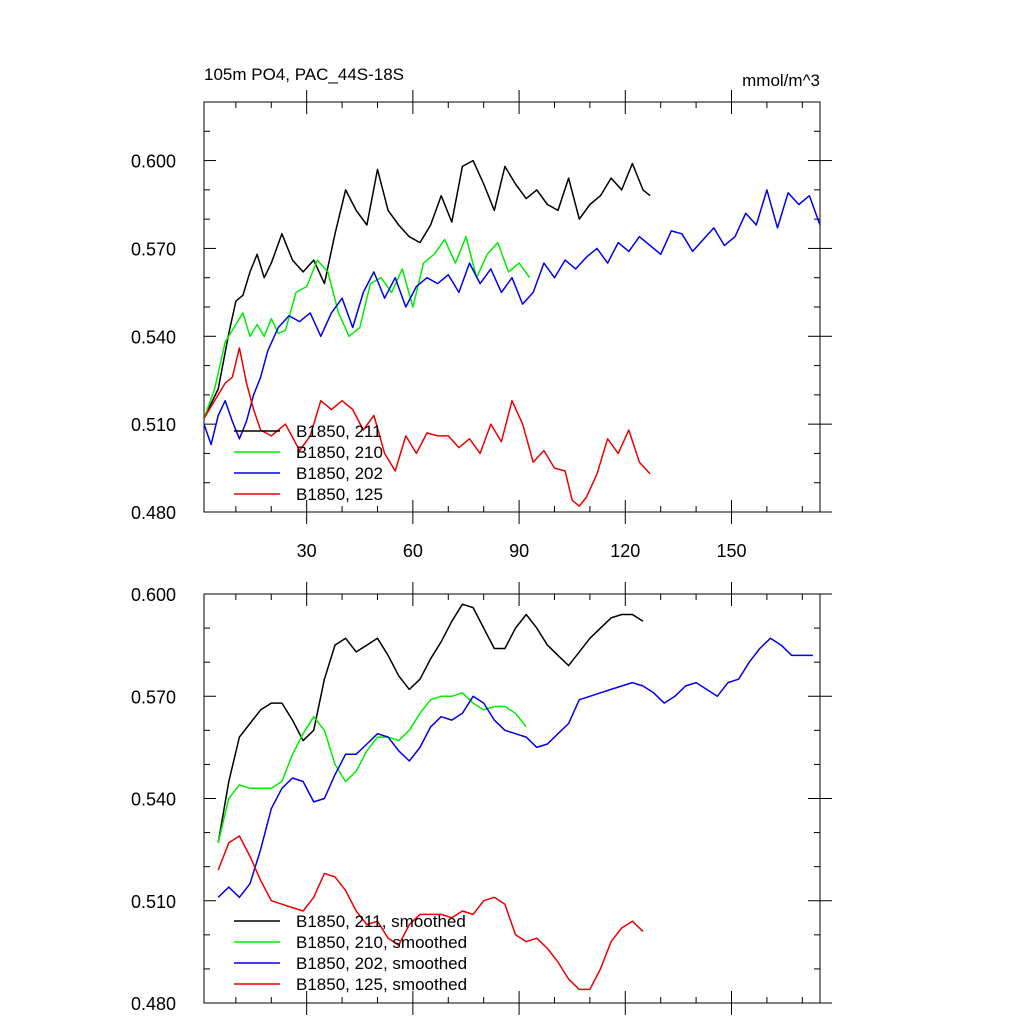 The image size is (1024, 1024). Describe the element at coordinates (381, 921) in the screenshot. I see `legend-label: B1850, 211, smoothed` at that location.